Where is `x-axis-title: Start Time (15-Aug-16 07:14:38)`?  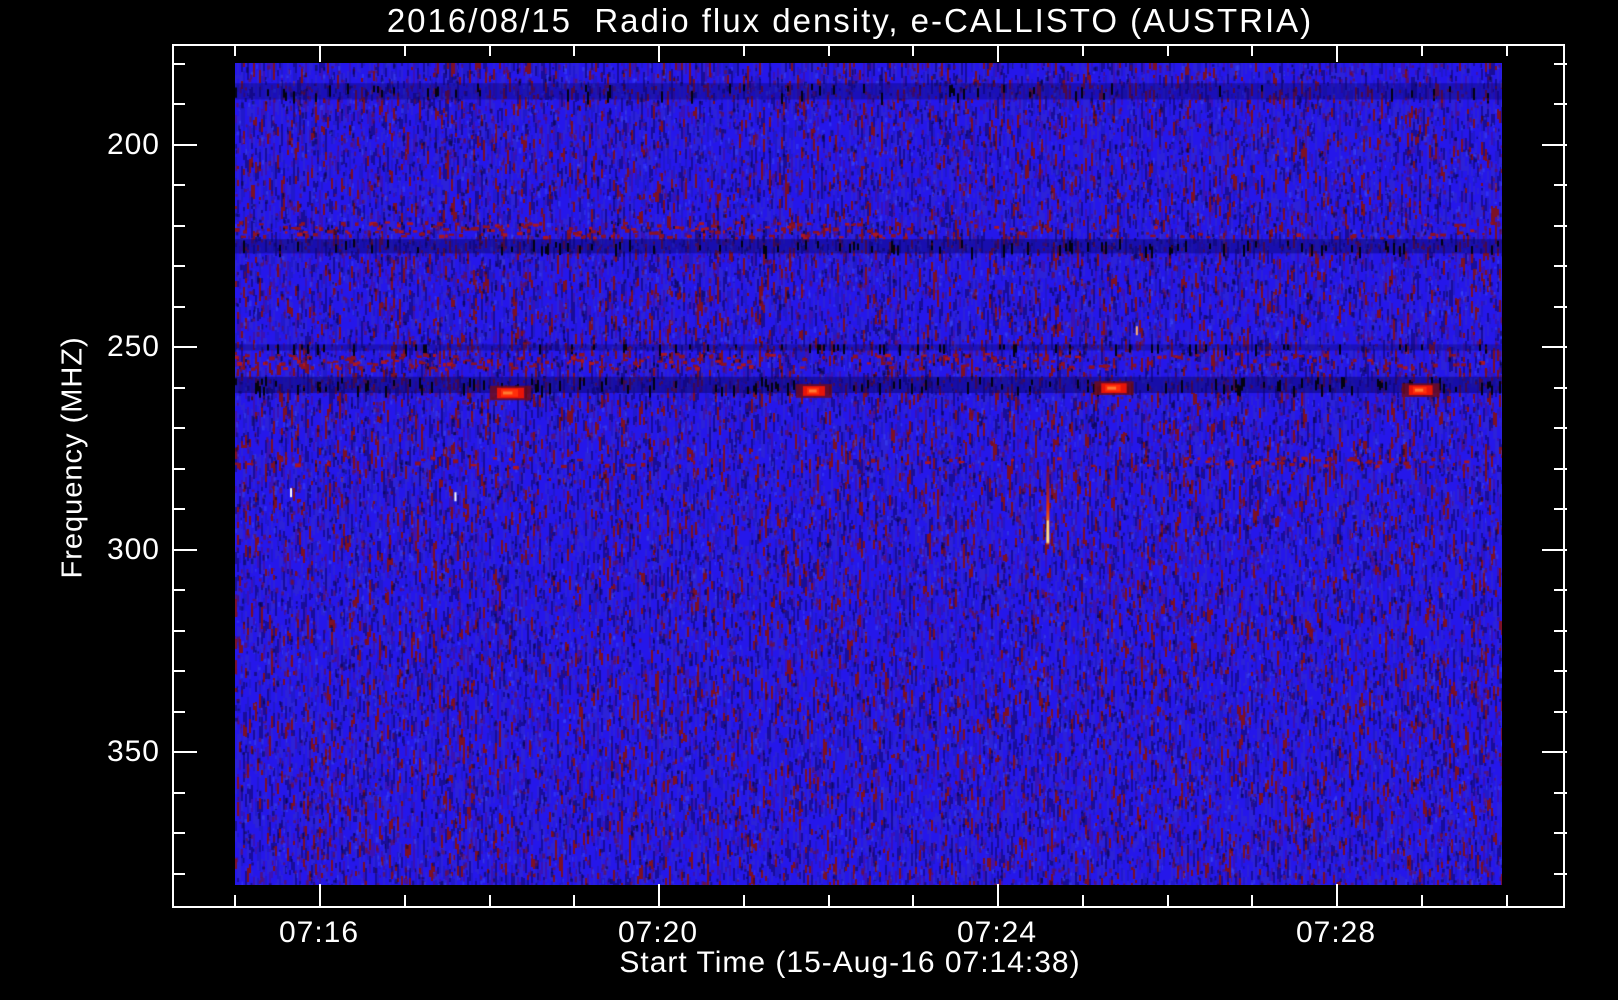
x-axis-title: Start Time (15-Aug-16 07:14:38) is located at coordinates (850, 962).